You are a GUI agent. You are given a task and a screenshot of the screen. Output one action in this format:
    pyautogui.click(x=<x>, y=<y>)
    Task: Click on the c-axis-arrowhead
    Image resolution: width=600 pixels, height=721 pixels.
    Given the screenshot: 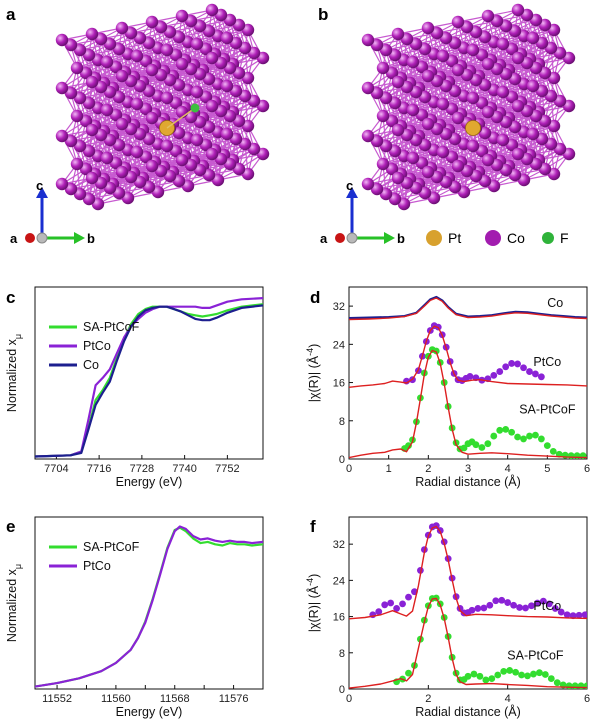 What is the action you would take?
    pyautogui.click(x=352, y=192)
    